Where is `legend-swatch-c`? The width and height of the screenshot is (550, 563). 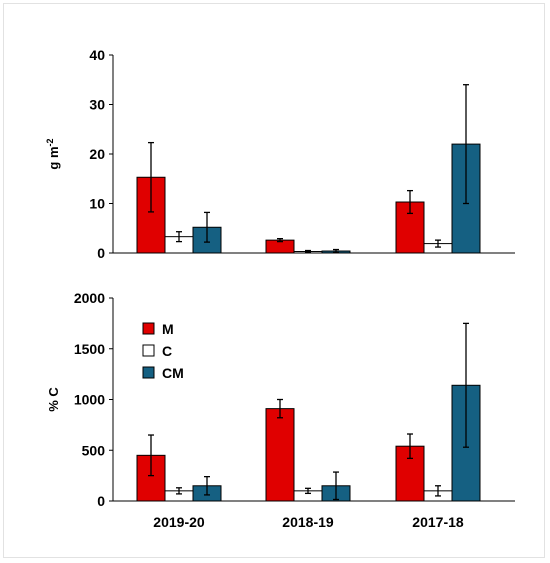 legend-swatch-c is located at coordinates (148, 350).